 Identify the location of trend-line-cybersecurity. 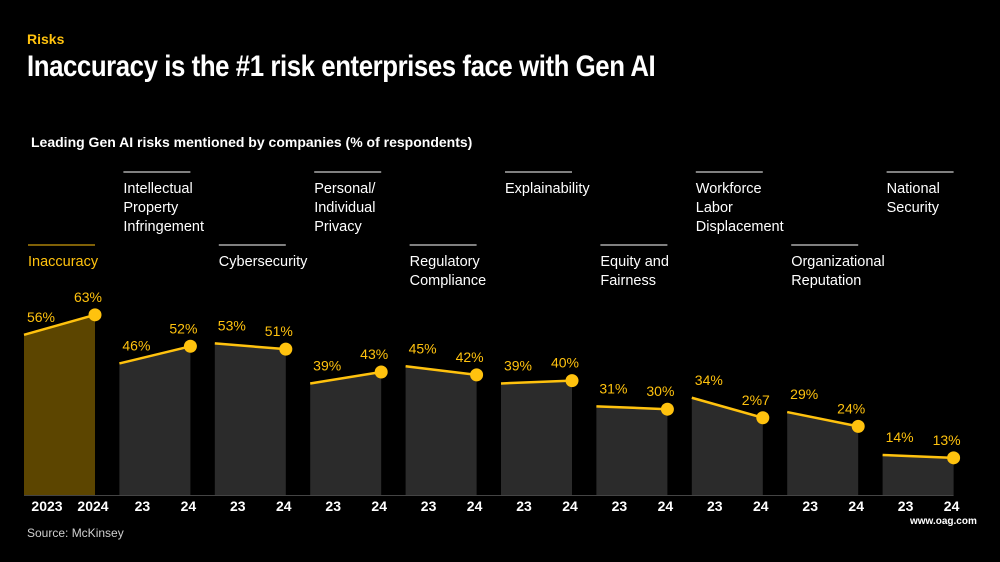
(250, 346).